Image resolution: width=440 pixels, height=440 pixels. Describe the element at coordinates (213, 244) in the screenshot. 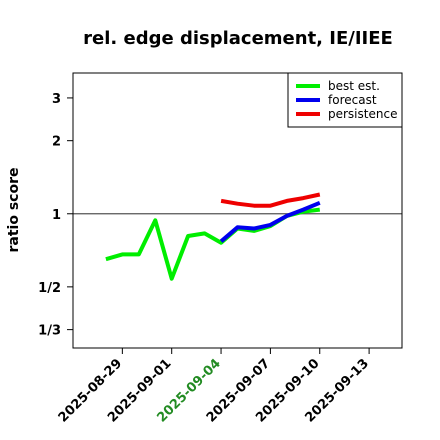

I see `series-line-best-est` at that location.